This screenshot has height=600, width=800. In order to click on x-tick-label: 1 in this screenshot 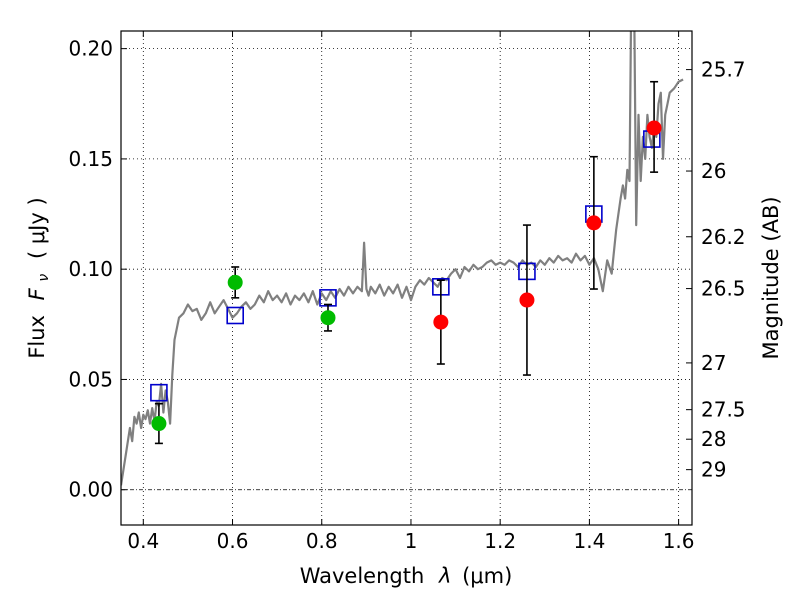, I will do `click(411, 541)`.